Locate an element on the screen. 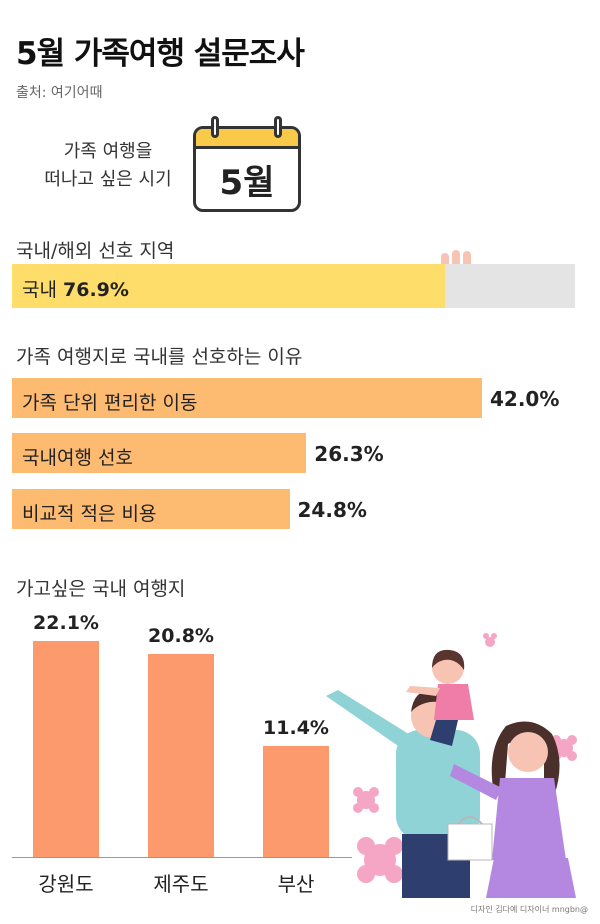  fingers-illustration-icon is located at coordinates (456, 257).